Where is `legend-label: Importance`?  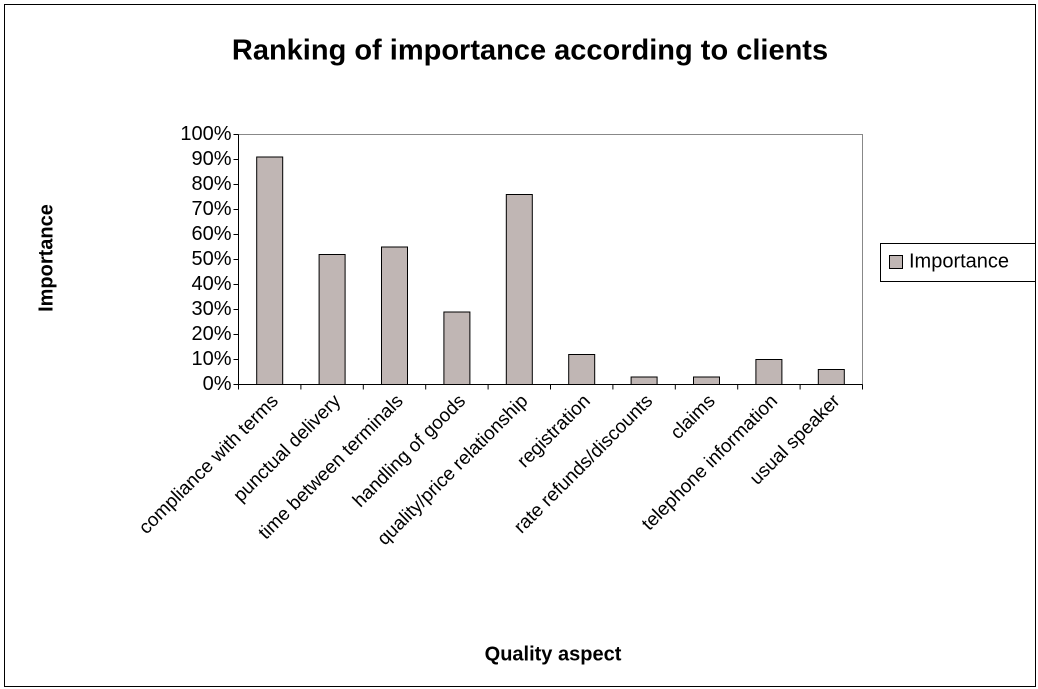 legend-label: Importance is located at coordinates (959, 261).